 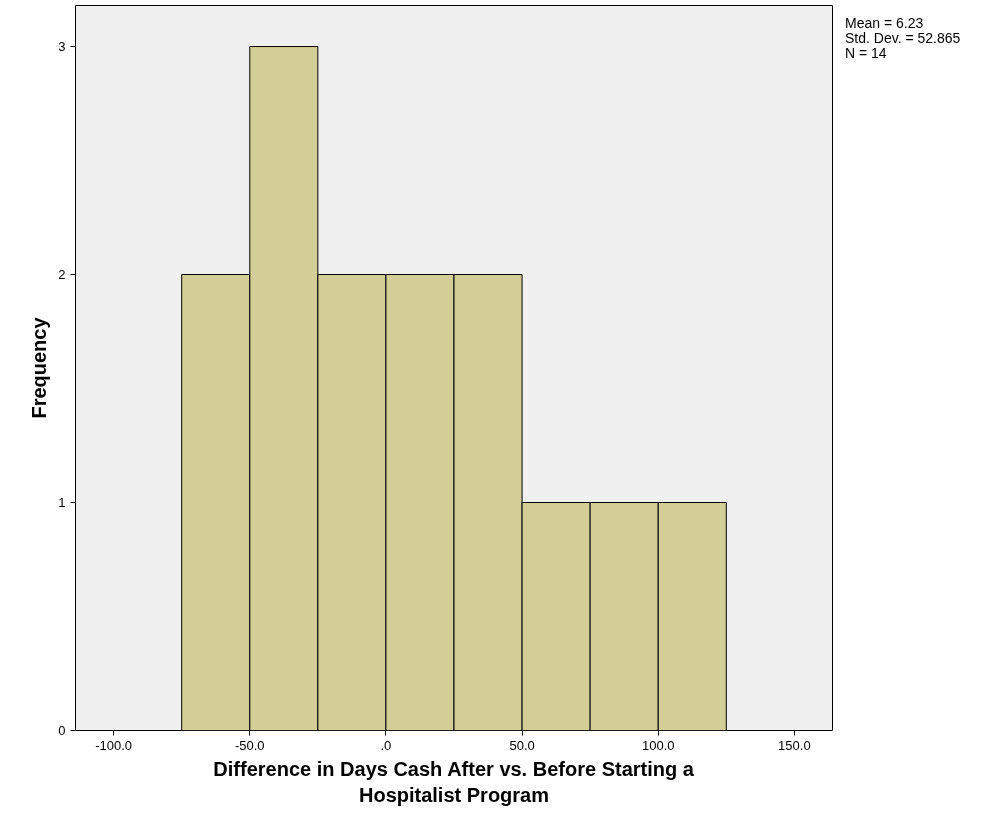 I want to click on y-tick-label: 1, so click(x=62, y=503).